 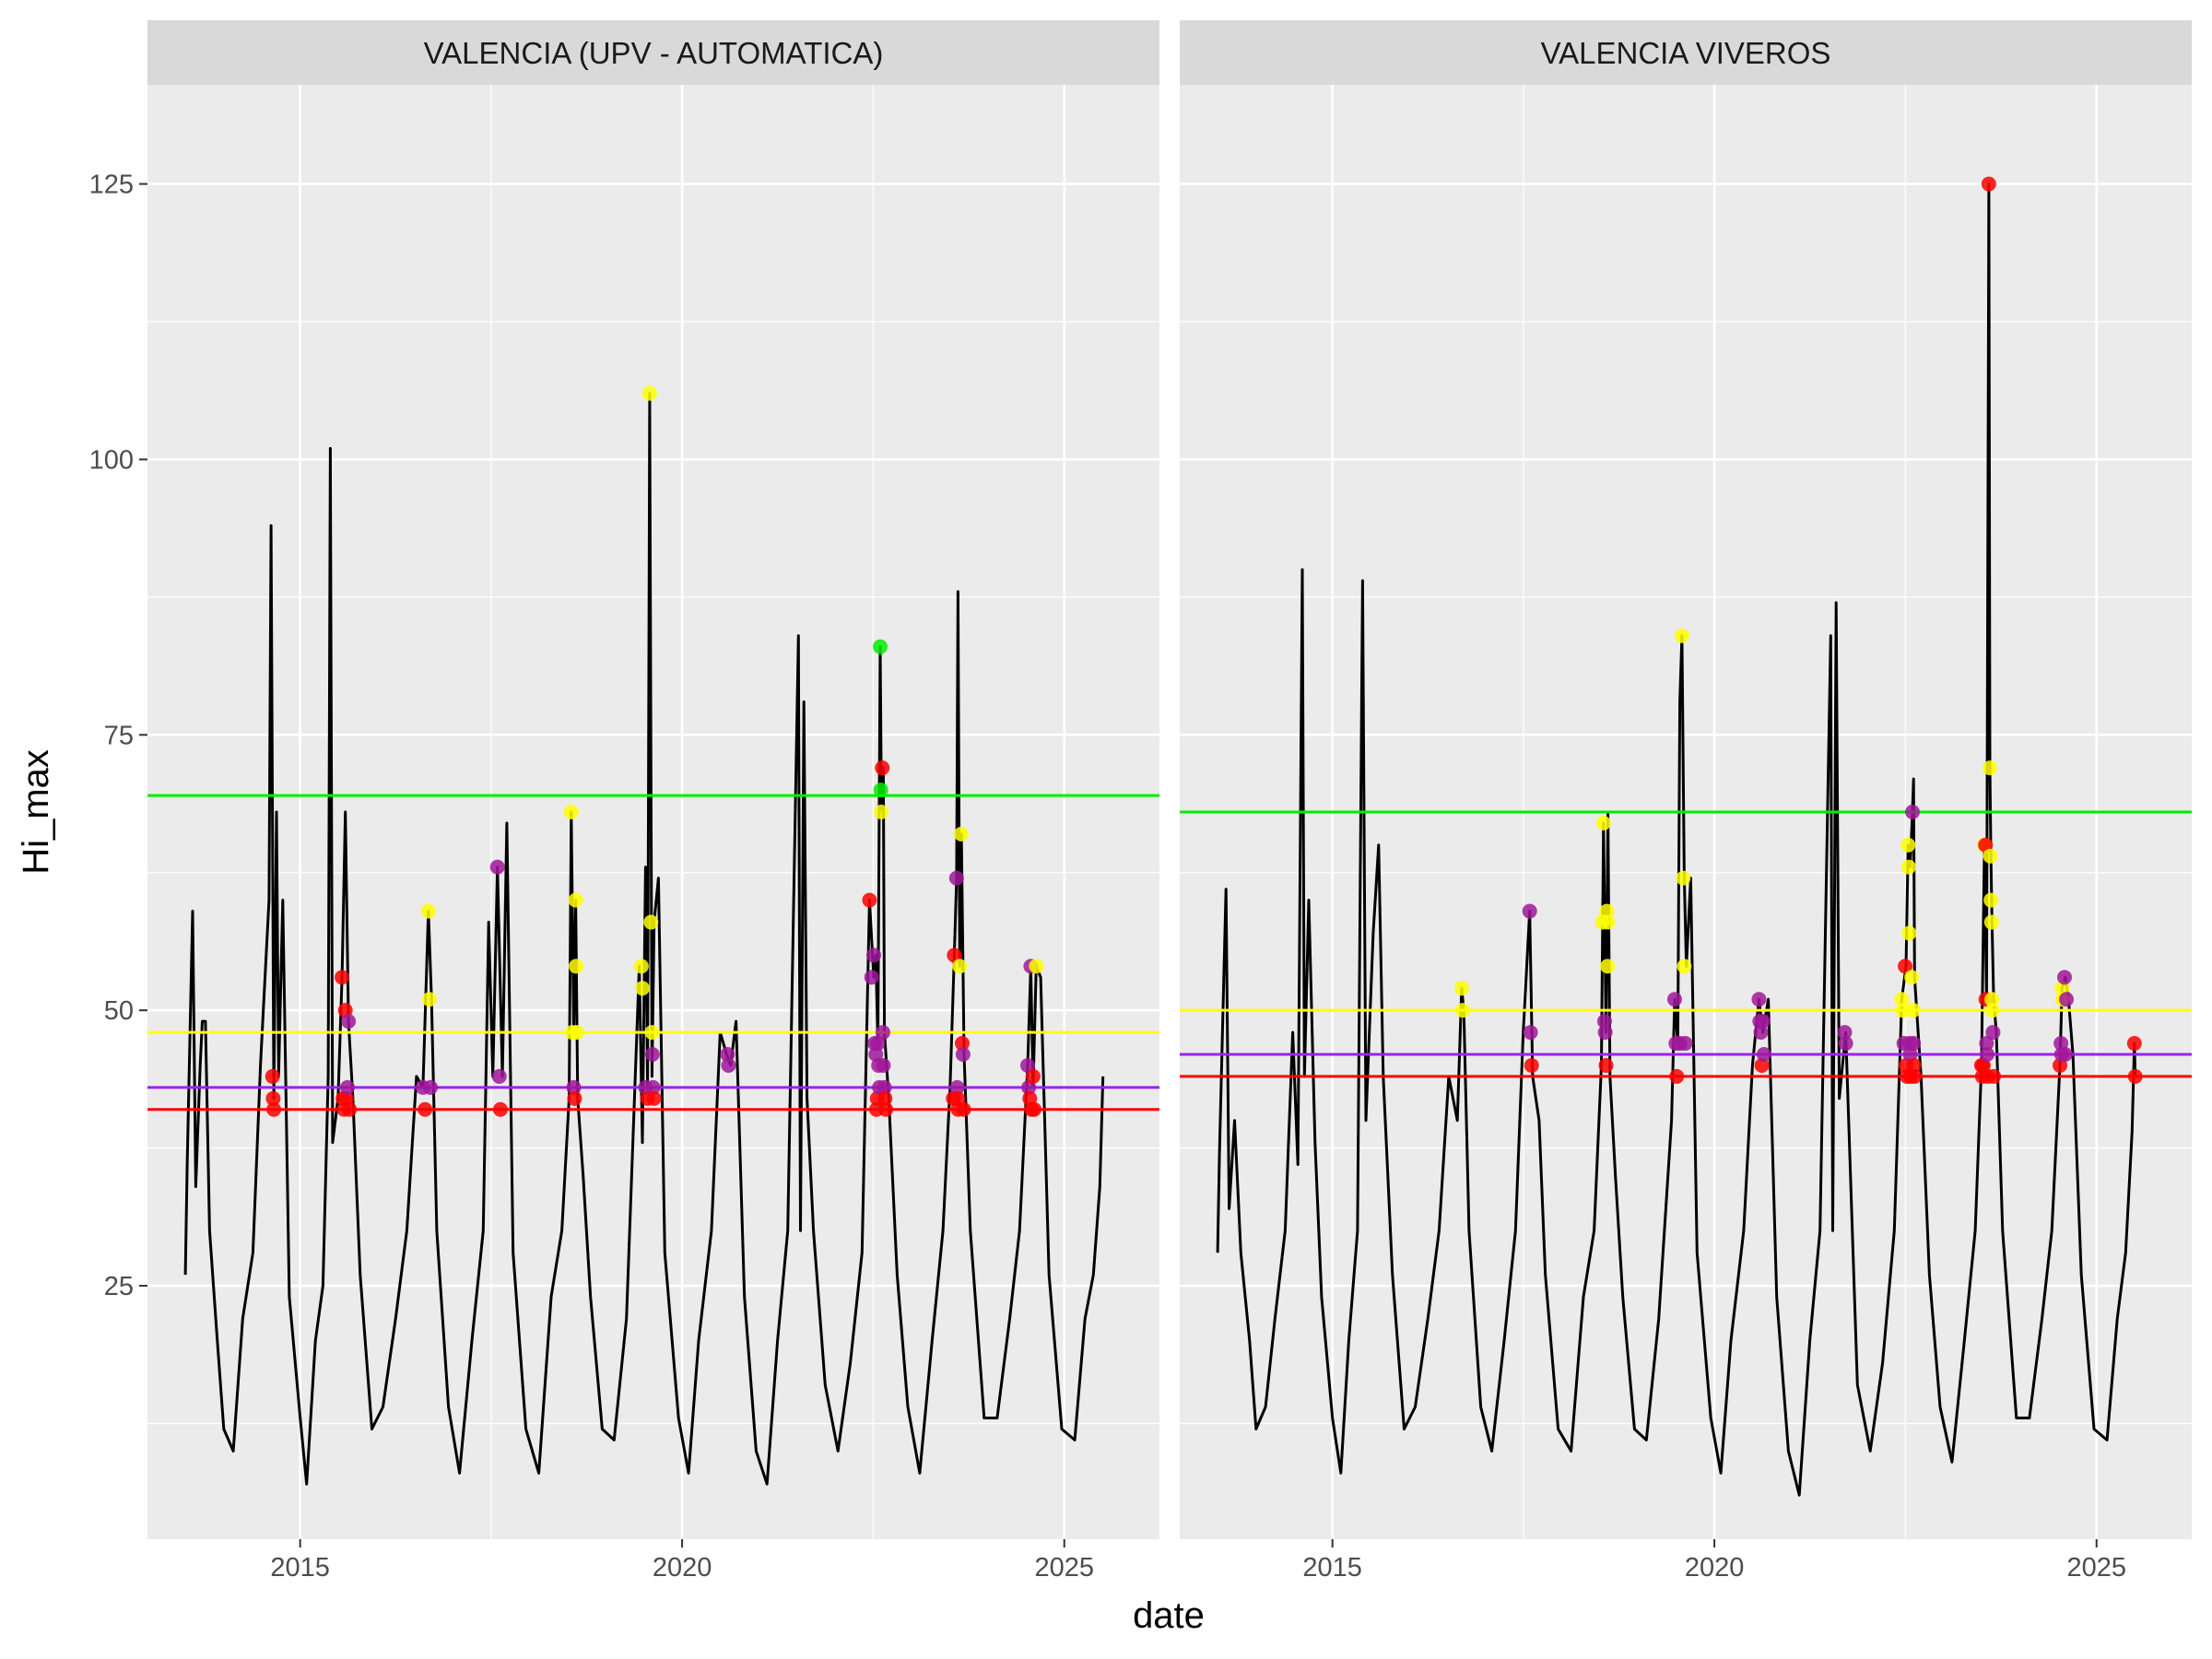 I want to click on x-axis-title: date, so click(x=1169, y=1615).